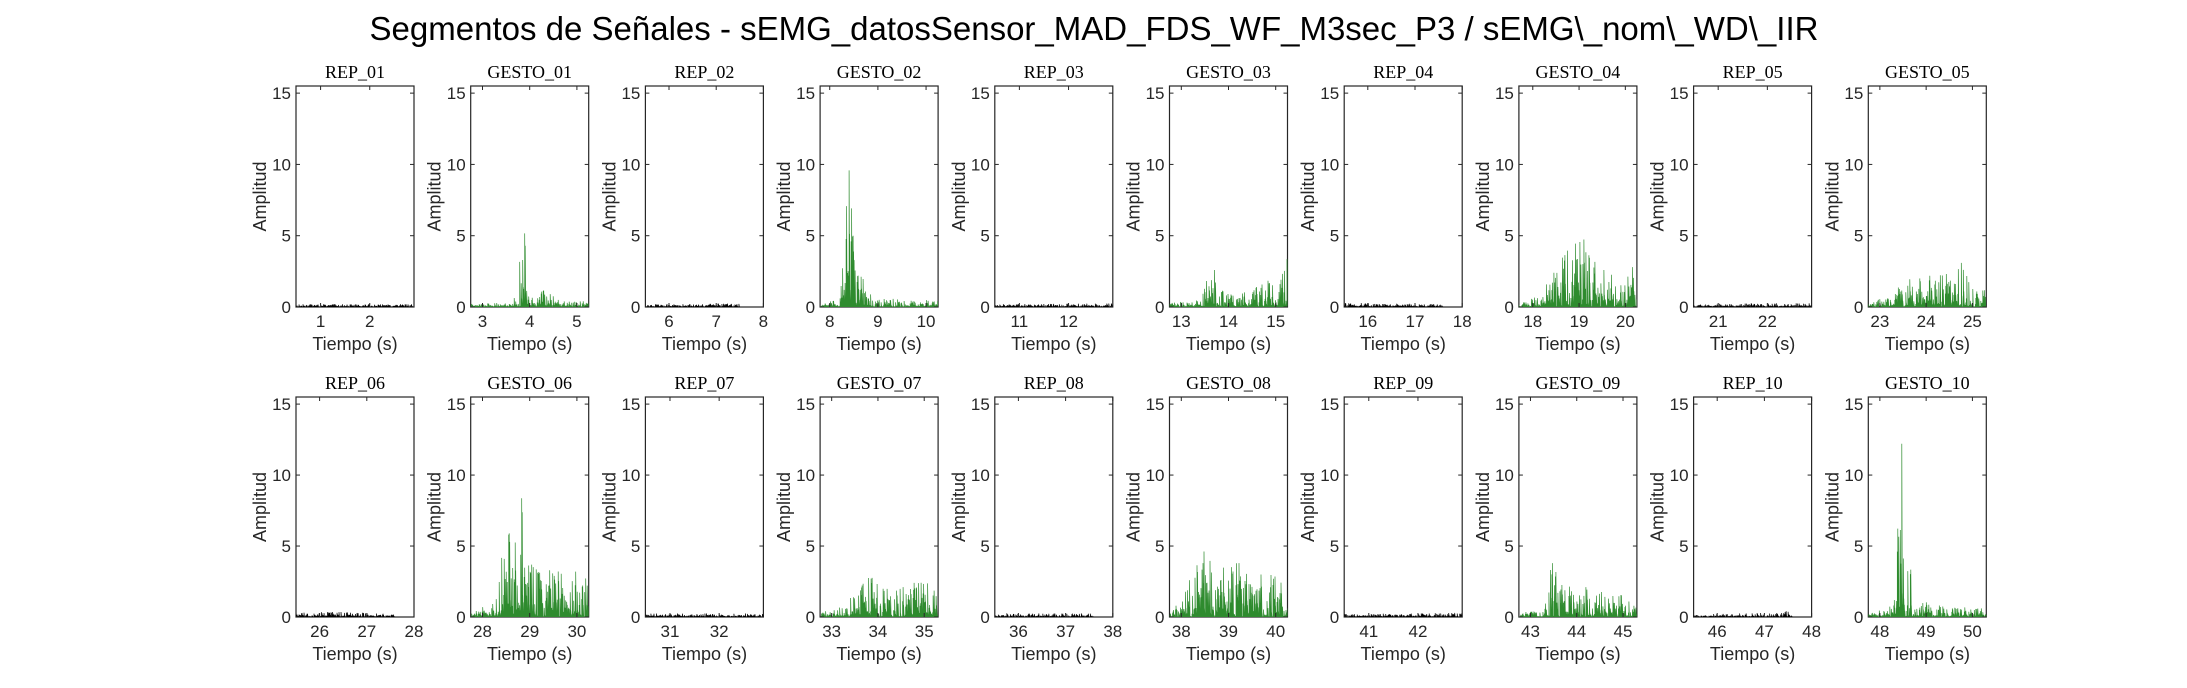 The height and width of the screenshot is (688, 2187). What do you see at coordinates (1065, 631) in the screenshot?
I see `x-tick-label: 37` at bounding box center [1065, 631].